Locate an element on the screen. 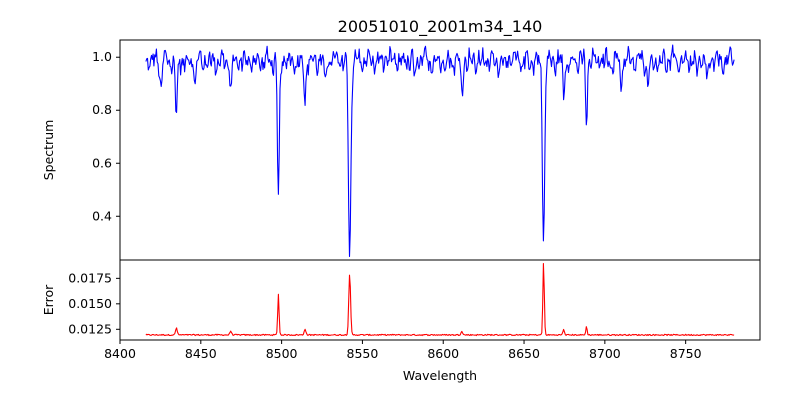 This screenshot has width=800, height=400. x-tick-label: 8500 is located at coordinates (282, 353).